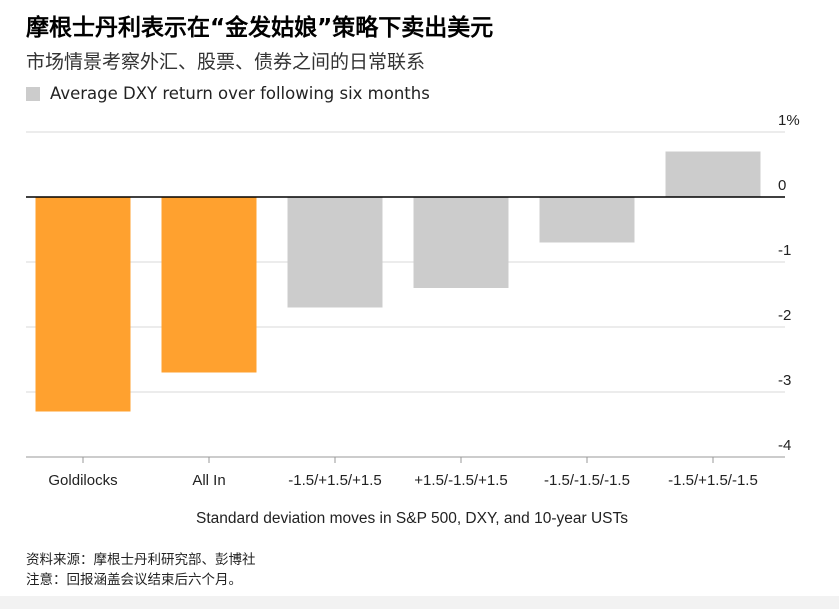 This screenshot has width=839, height=609. Describe the element at coordinates (134, 580) in the screenshot. I see `footnote: 注意：回报涵盖会议结束后六个月。` at that location.